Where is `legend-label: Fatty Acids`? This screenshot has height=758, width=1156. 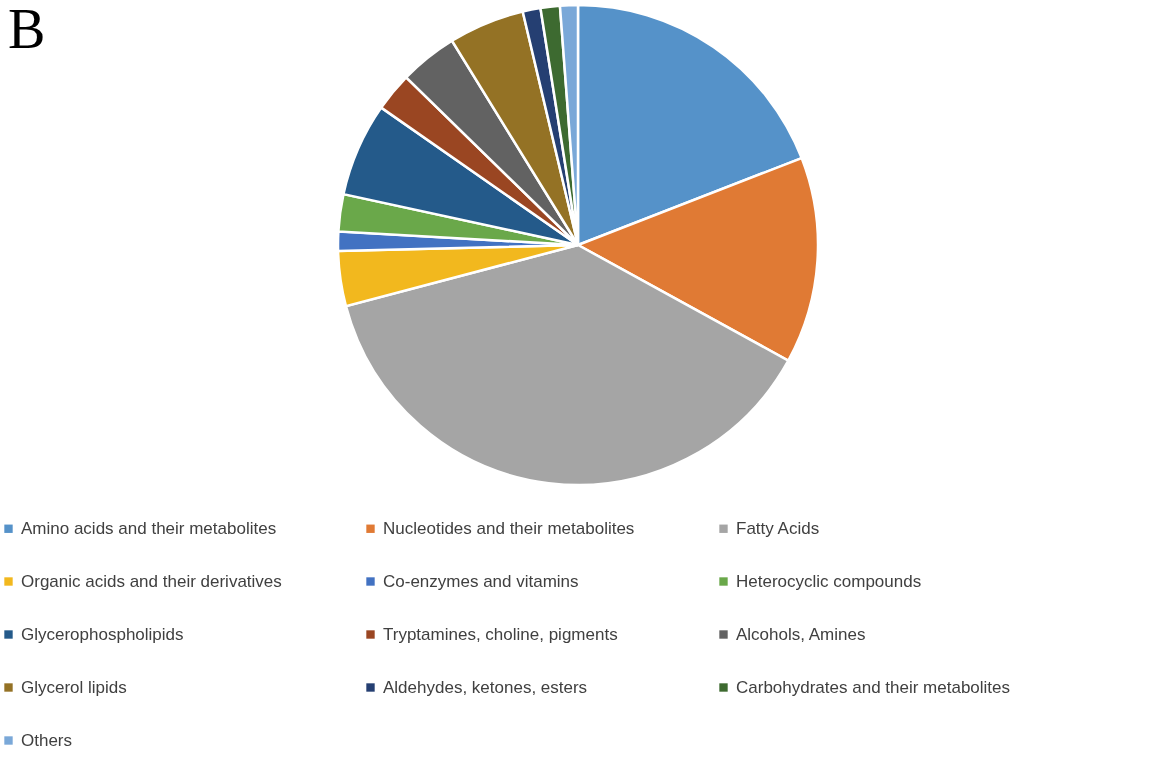
legend-label: Fatty Acids is located at coordinates (778, 528).